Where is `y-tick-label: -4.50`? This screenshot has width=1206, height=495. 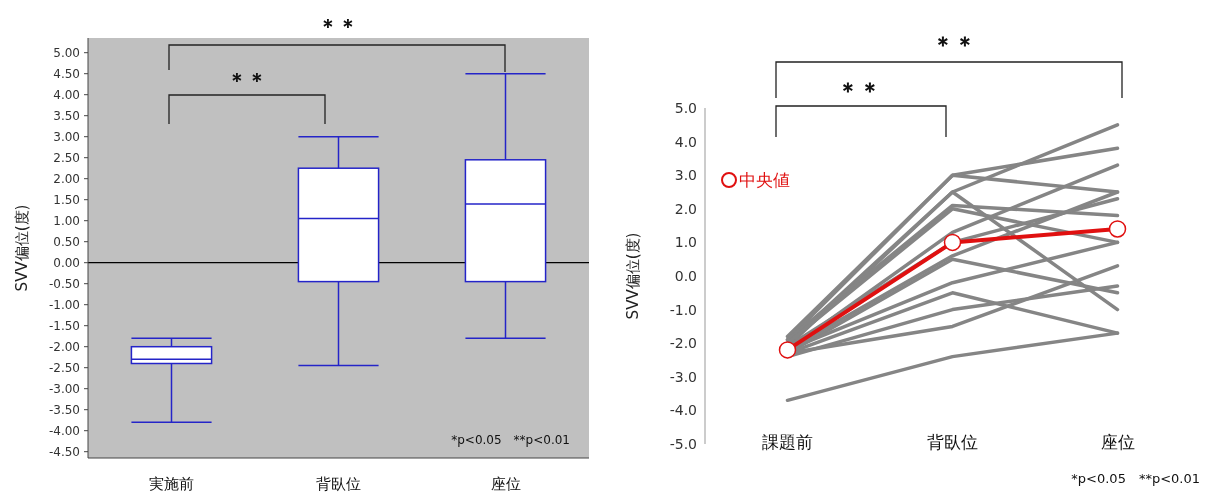
y-tick-label: -4.50 is located at coordinates (64, 451).